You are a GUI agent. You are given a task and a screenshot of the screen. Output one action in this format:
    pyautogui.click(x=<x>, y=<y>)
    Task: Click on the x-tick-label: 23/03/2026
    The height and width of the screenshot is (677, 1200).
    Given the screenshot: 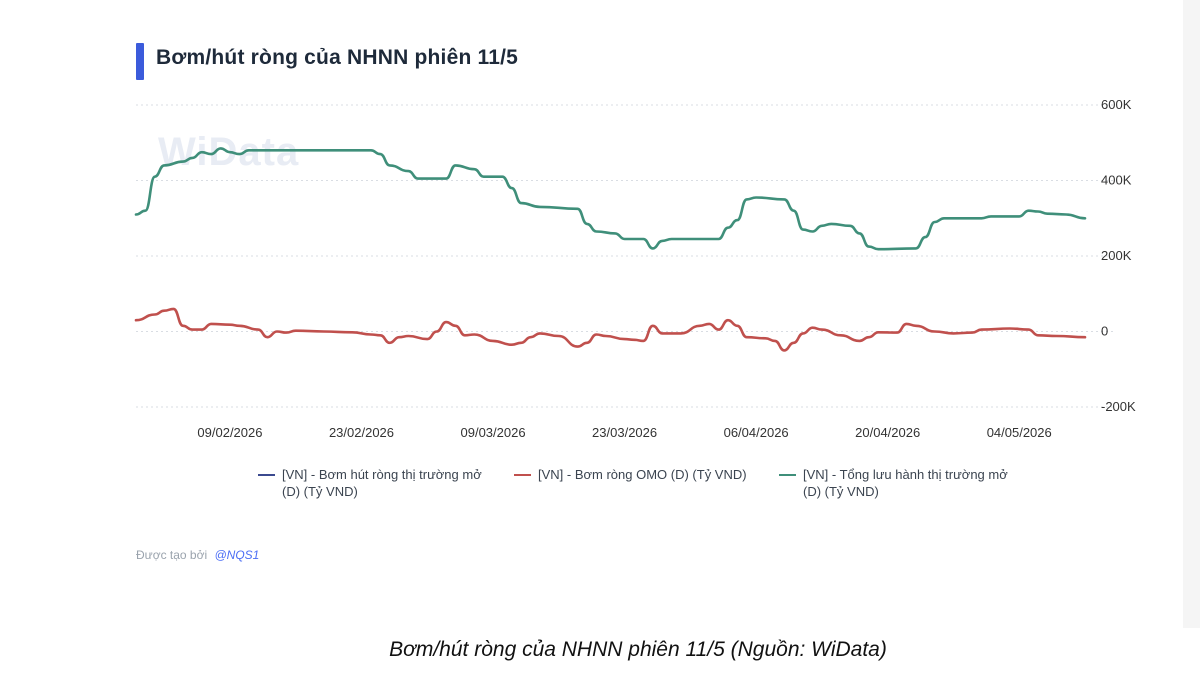 What is the action you would take?
    pyautogui.click(x=624, y=432)
    